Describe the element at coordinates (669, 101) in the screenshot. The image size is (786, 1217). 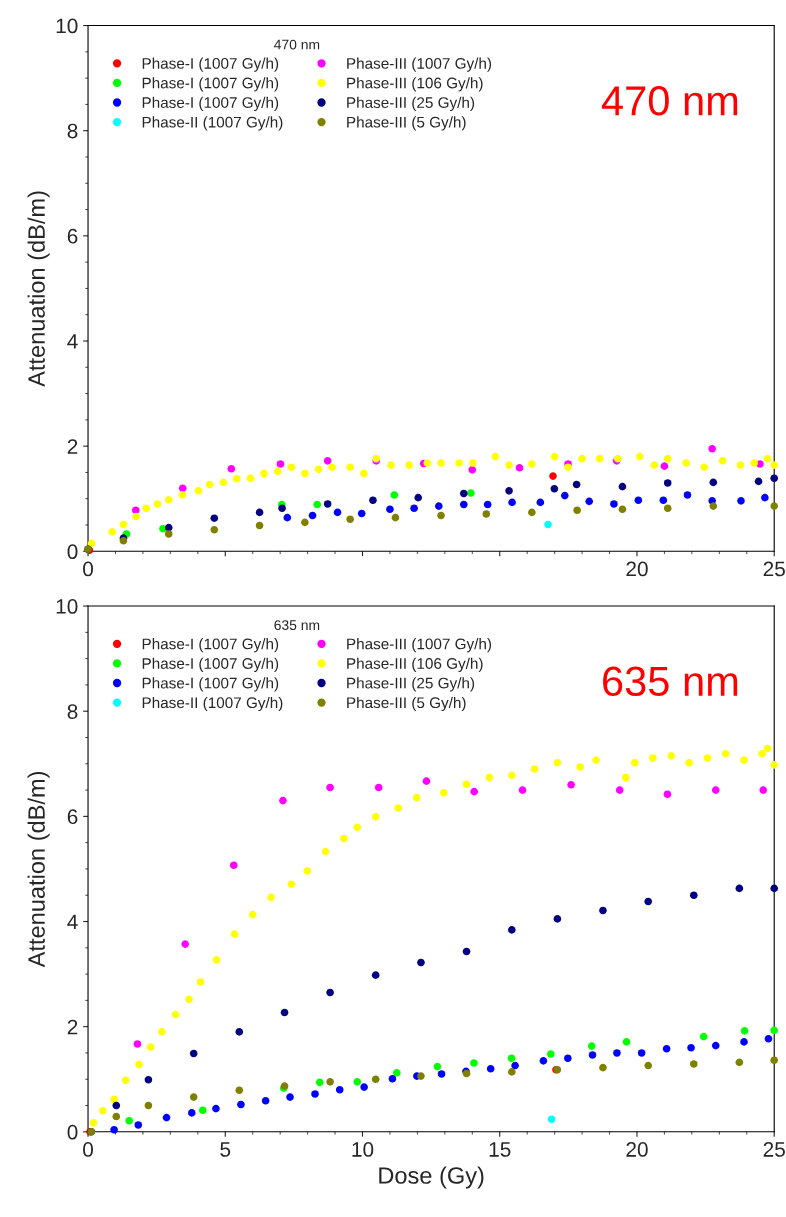
I see `annotation: 470 nm` at that location.